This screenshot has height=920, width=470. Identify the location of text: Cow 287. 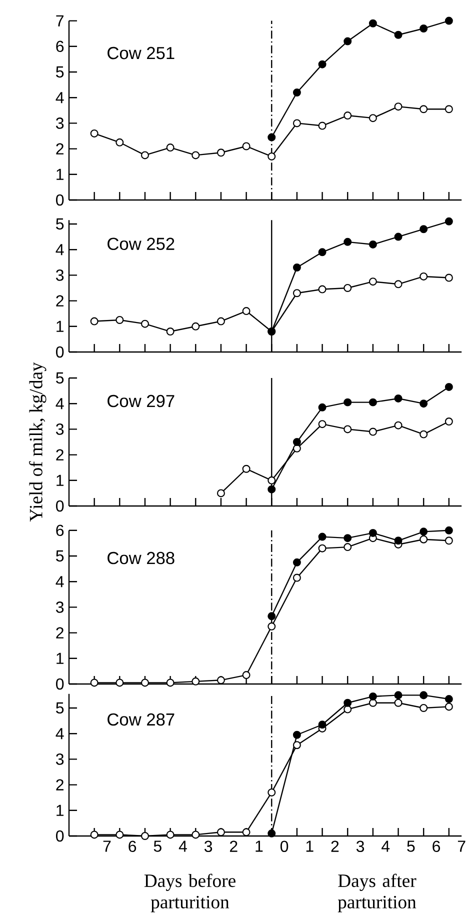
(141, 719).